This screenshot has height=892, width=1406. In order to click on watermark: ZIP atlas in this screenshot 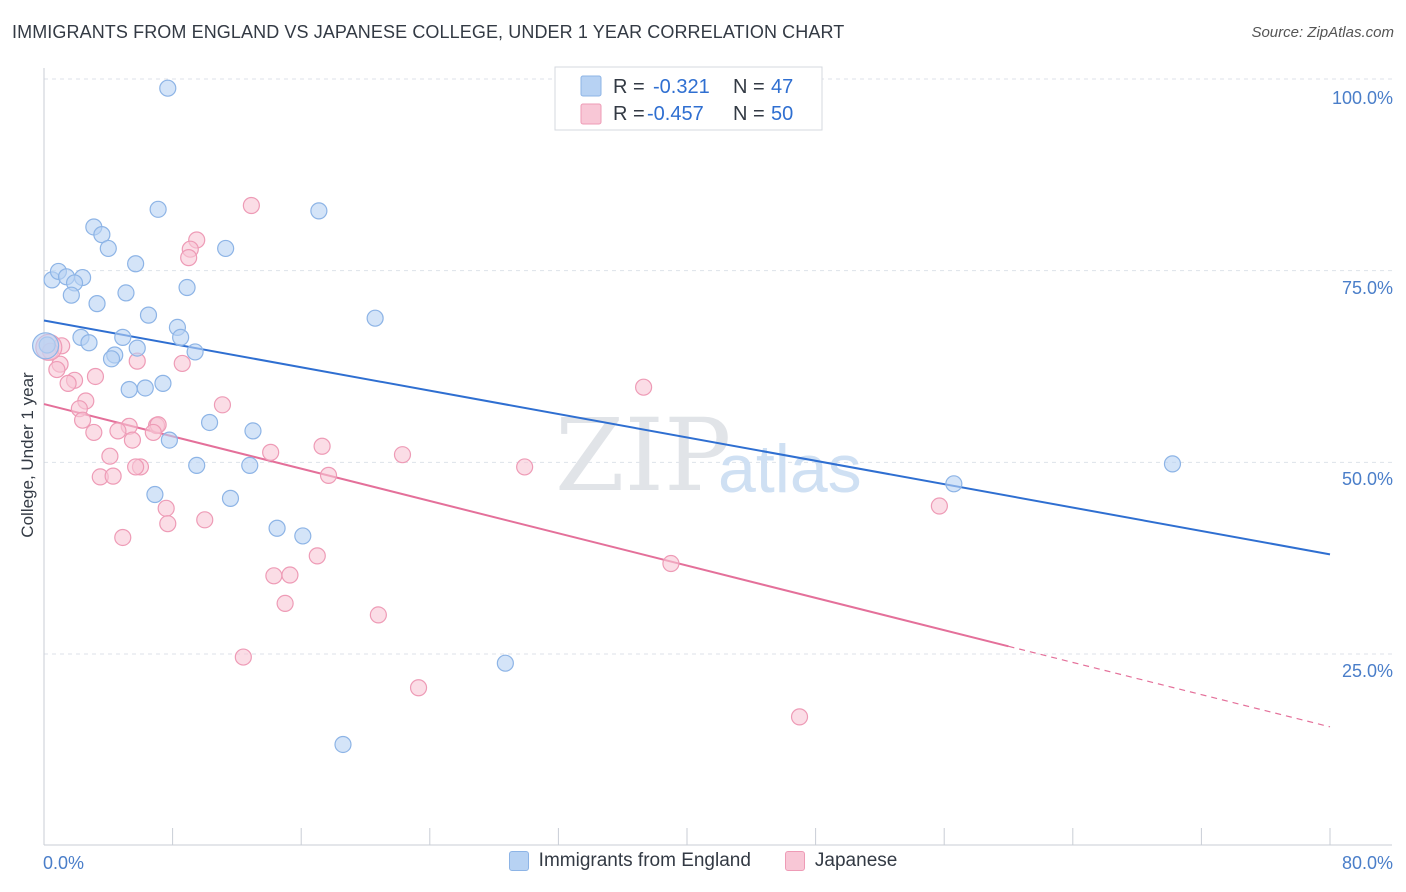, I will do `click(708, 455)`.